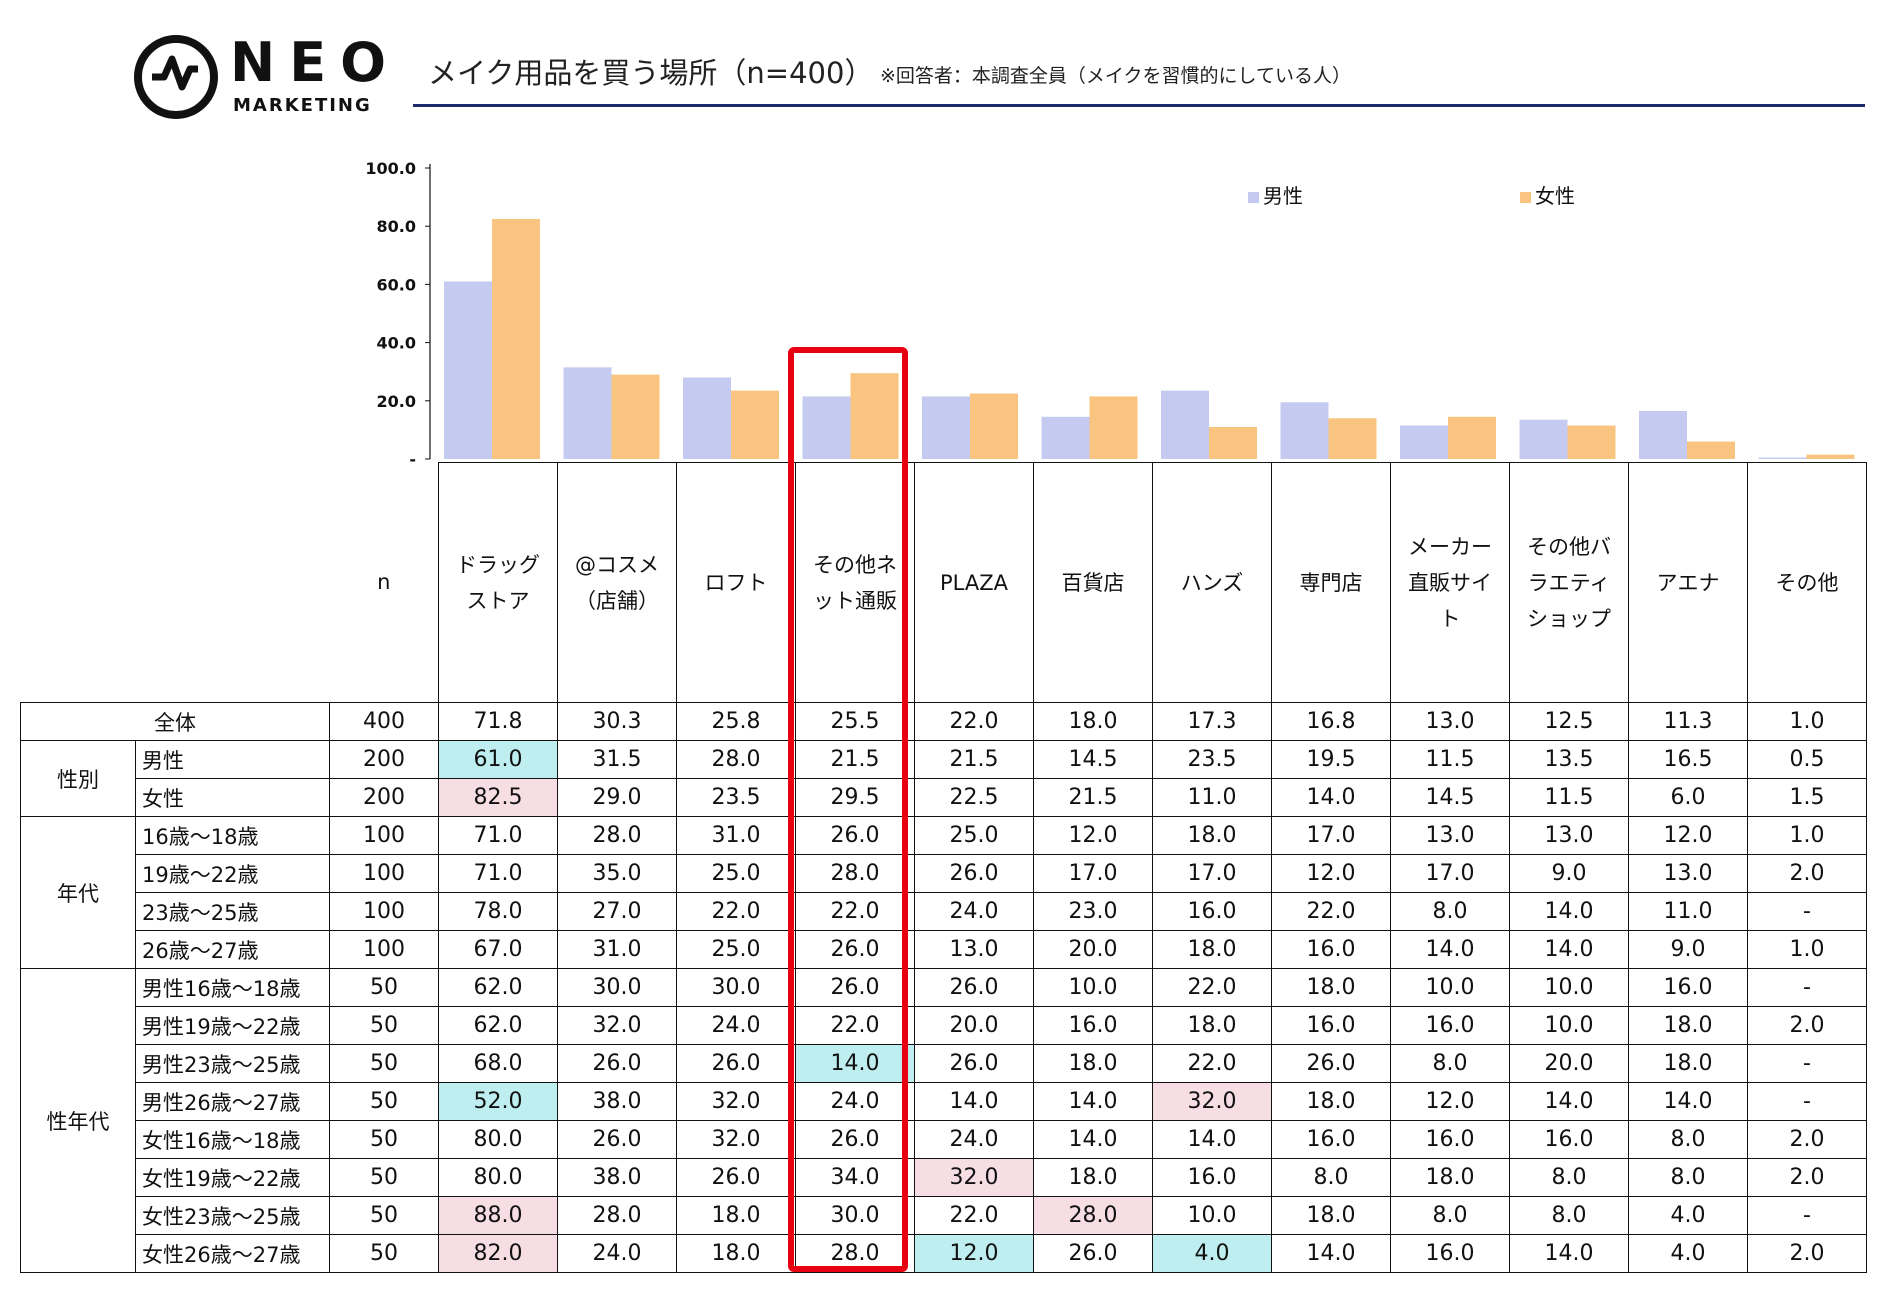 This screenshot has width=1886, height=1290. Describe the element at coordinates (1688, 582) in the screenshot. I see `column-header-label: アエナ` at that location.